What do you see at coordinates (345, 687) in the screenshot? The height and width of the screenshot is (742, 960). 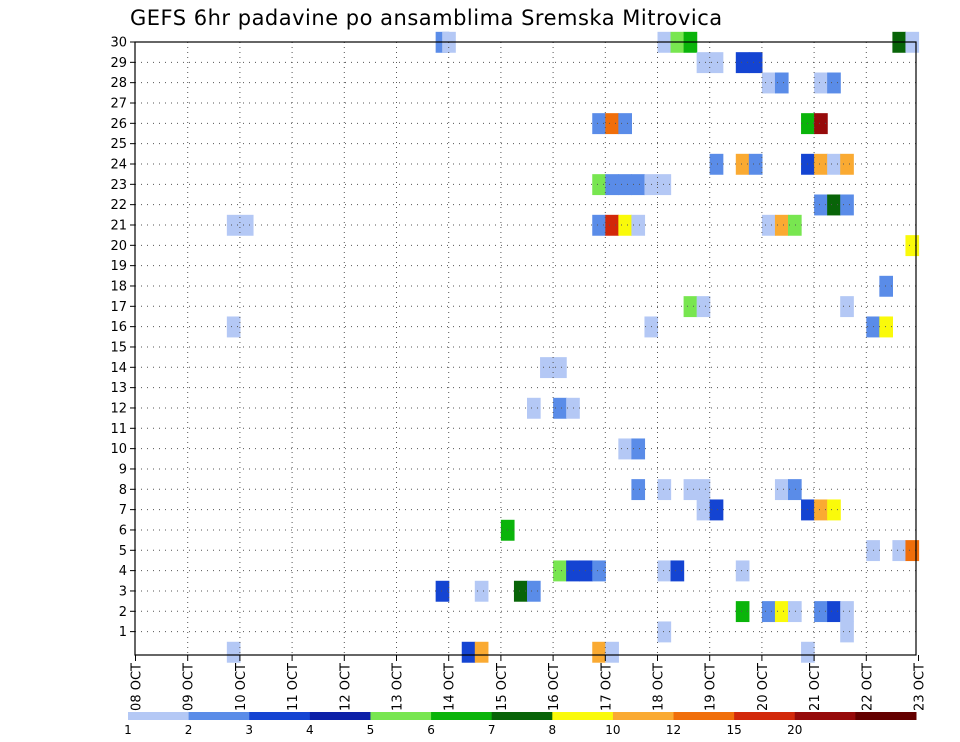 I see `x-tick-label: 12 OCT` at bounding box center [345, 687].